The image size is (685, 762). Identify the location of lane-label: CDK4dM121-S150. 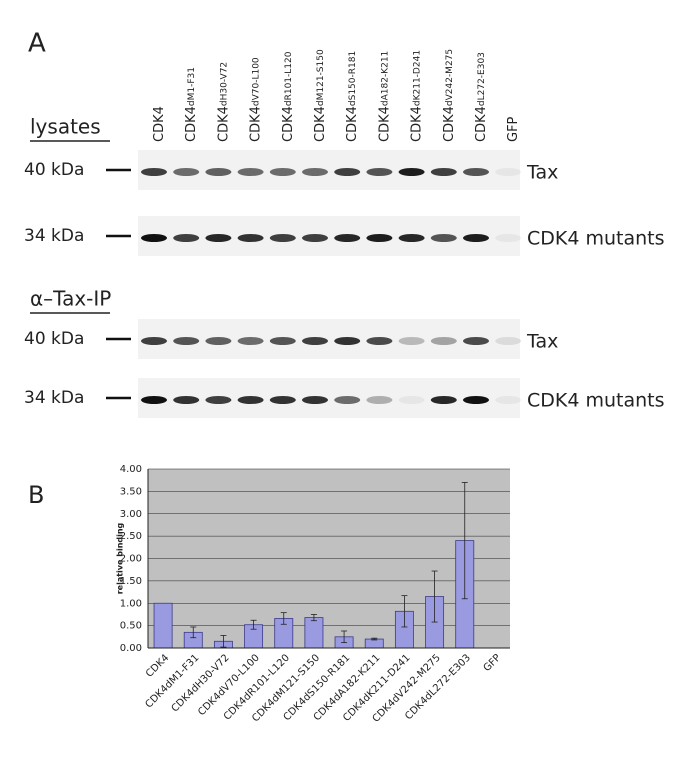
(320, 95).